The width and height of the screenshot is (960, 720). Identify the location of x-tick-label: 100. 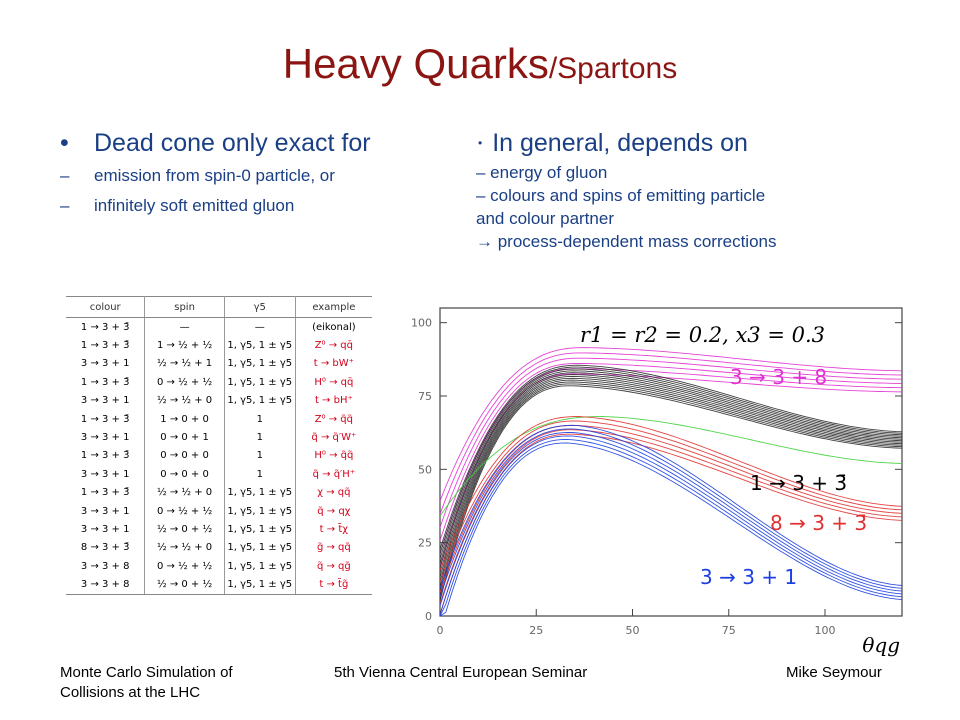
(825, 630).